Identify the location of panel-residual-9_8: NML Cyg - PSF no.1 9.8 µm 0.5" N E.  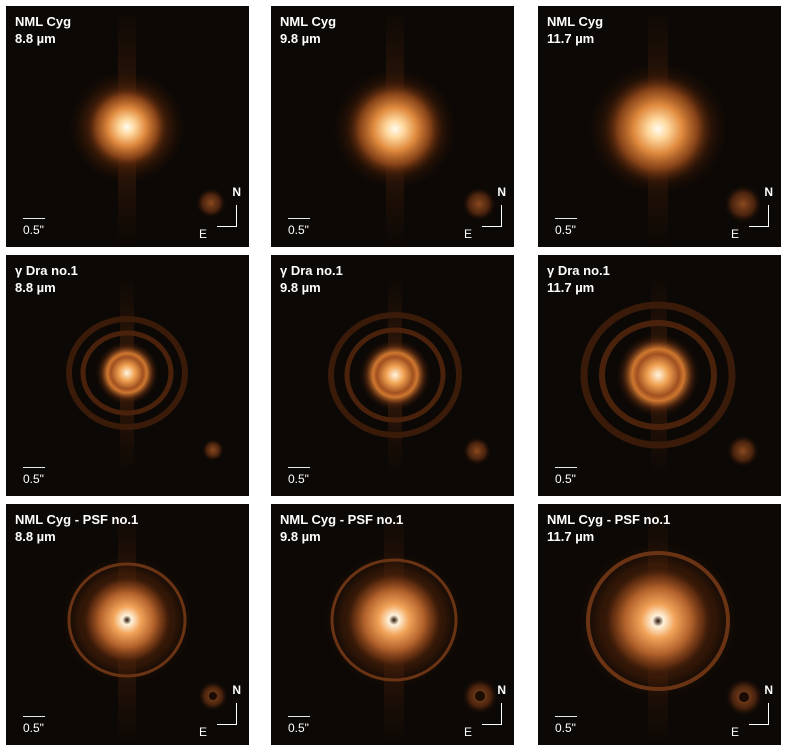
(392, 624).